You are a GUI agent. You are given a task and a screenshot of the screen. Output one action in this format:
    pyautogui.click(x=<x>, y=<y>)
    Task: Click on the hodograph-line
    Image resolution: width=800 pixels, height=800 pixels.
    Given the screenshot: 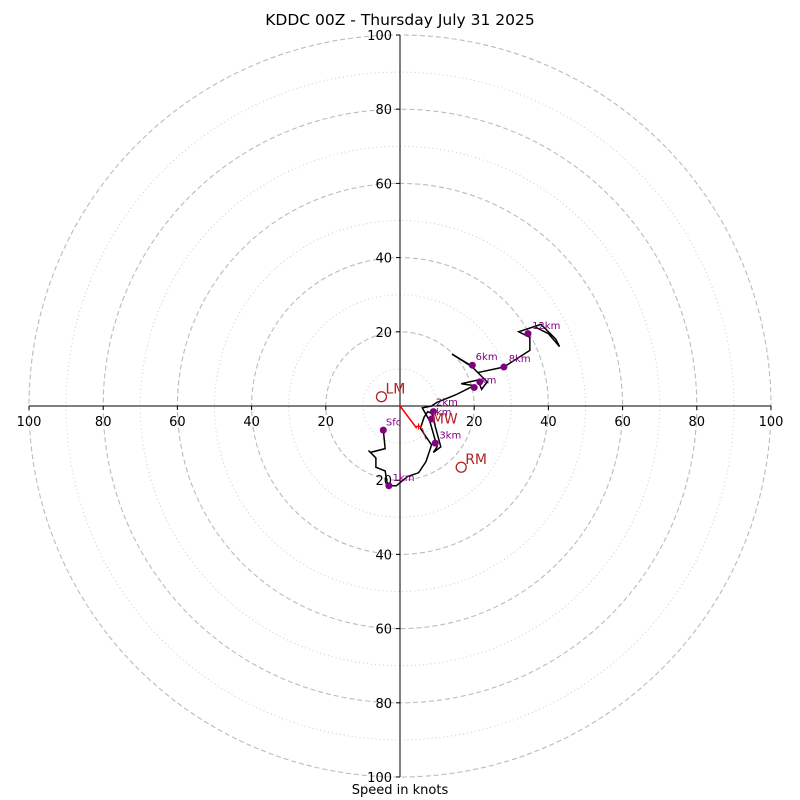 What is the action you would take?
    pyautogui.click(x=464, y=405)
    